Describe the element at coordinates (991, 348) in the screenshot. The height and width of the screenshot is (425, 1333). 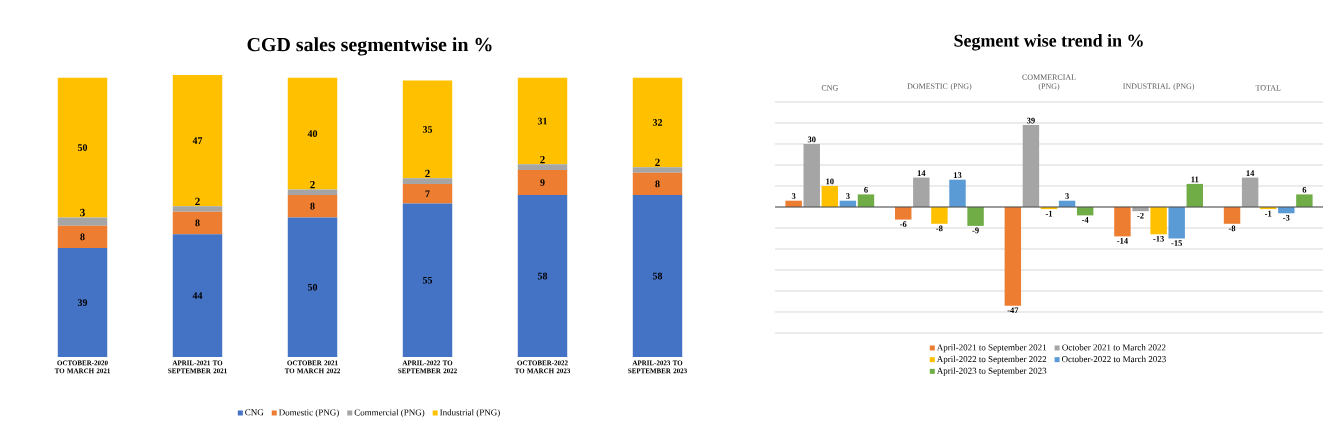
I see `legend-label: April-2021 to September 2021` at that location.